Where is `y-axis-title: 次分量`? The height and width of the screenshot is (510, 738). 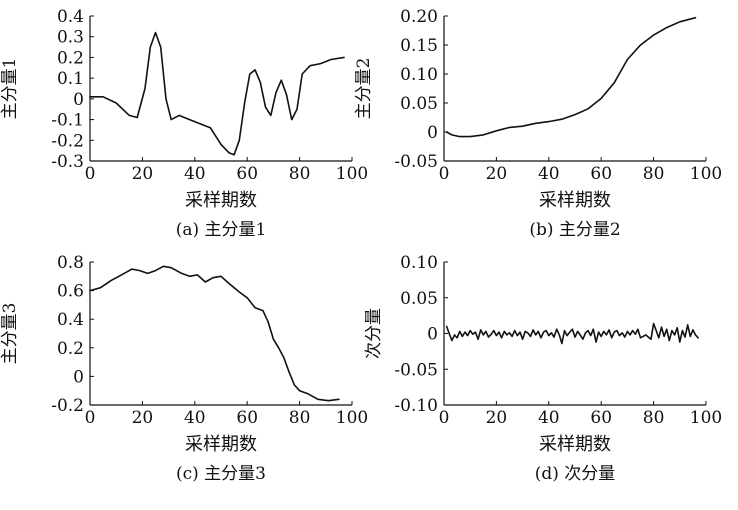 y-axis-title: 次分量 is located at coordinates (374, 333).